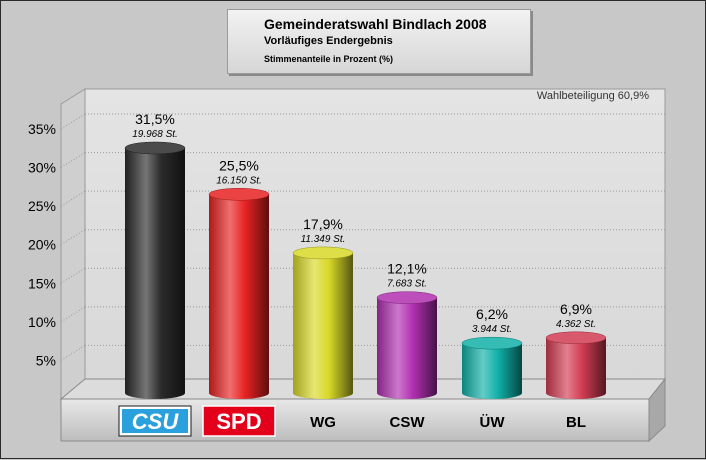 Image resolution: width=706 pixels, height=460 pixels. I want to click on value-label: 17,9%, so click(323, 224).